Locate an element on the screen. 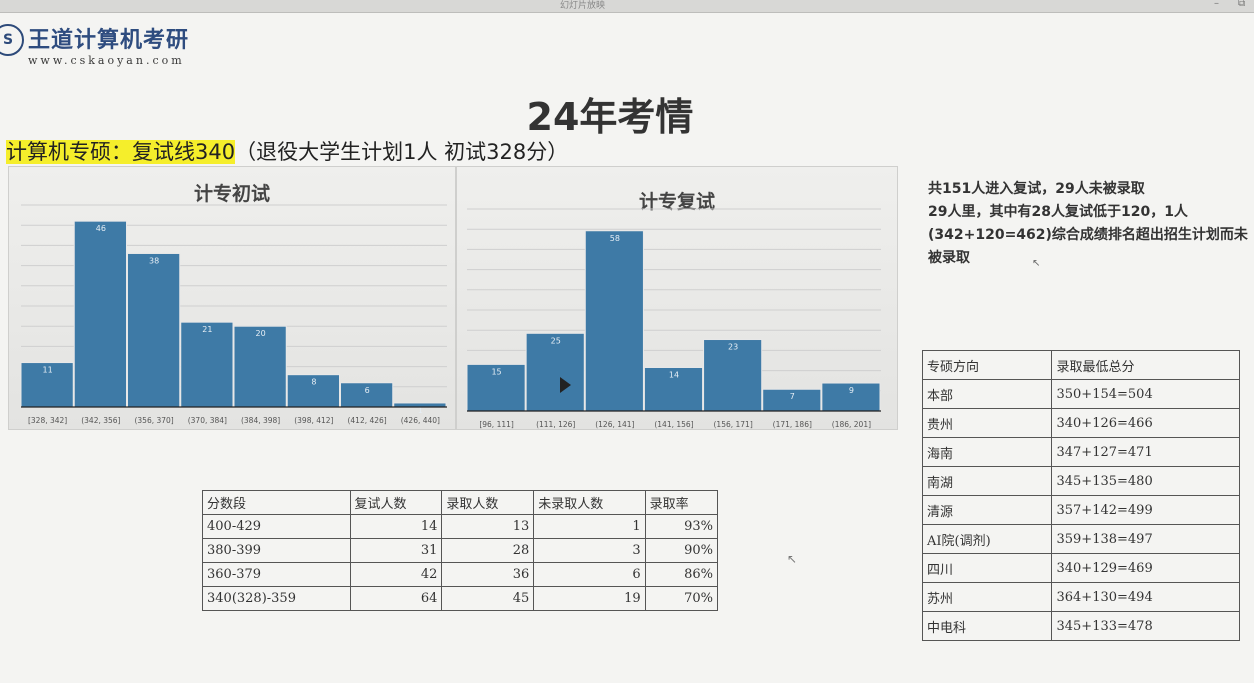  table-cell: 42 is located at coordinates (396, 574).